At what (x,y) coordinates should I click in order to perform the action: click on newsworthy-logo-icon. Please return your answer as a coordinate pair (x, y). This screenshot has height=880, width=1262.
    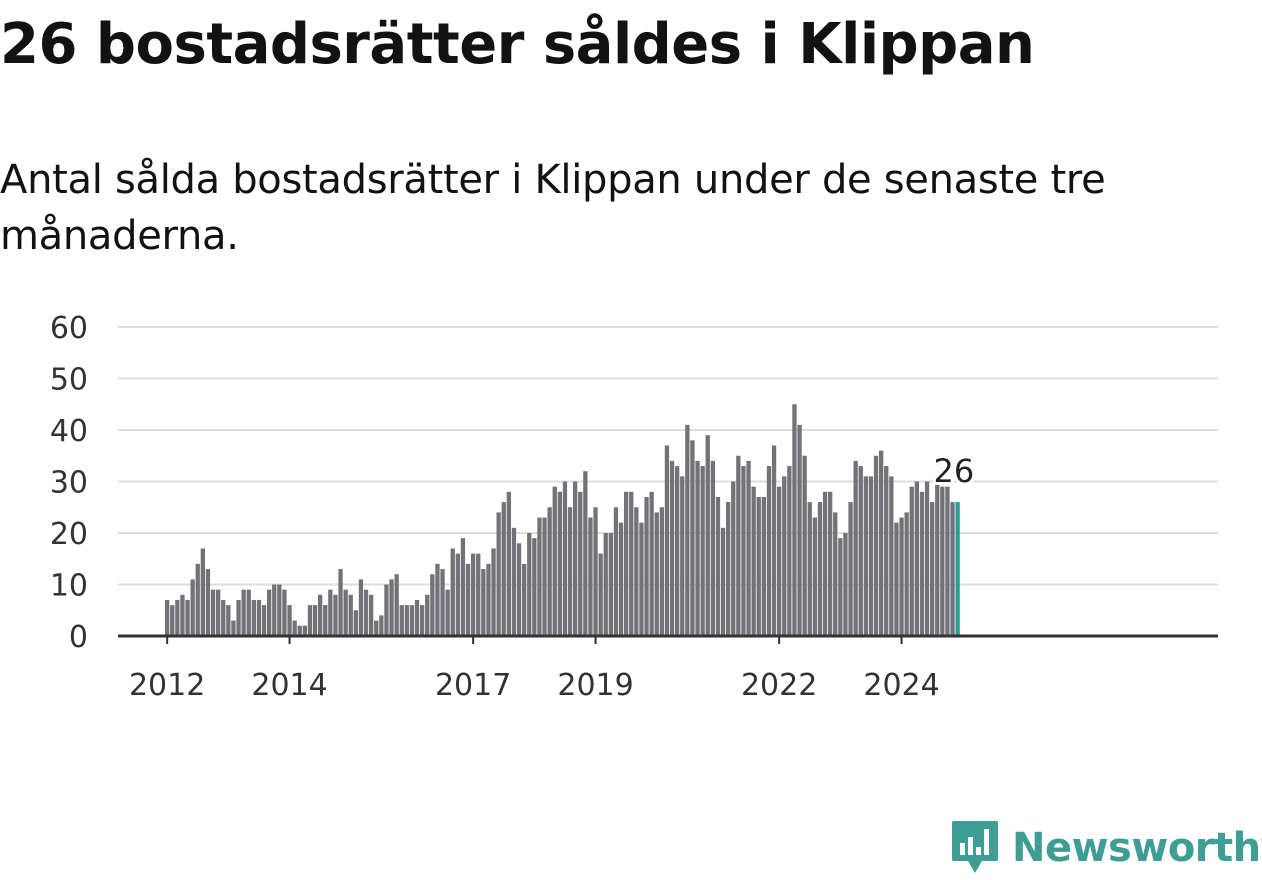
    Looking at the image, I should click on (975, 847).